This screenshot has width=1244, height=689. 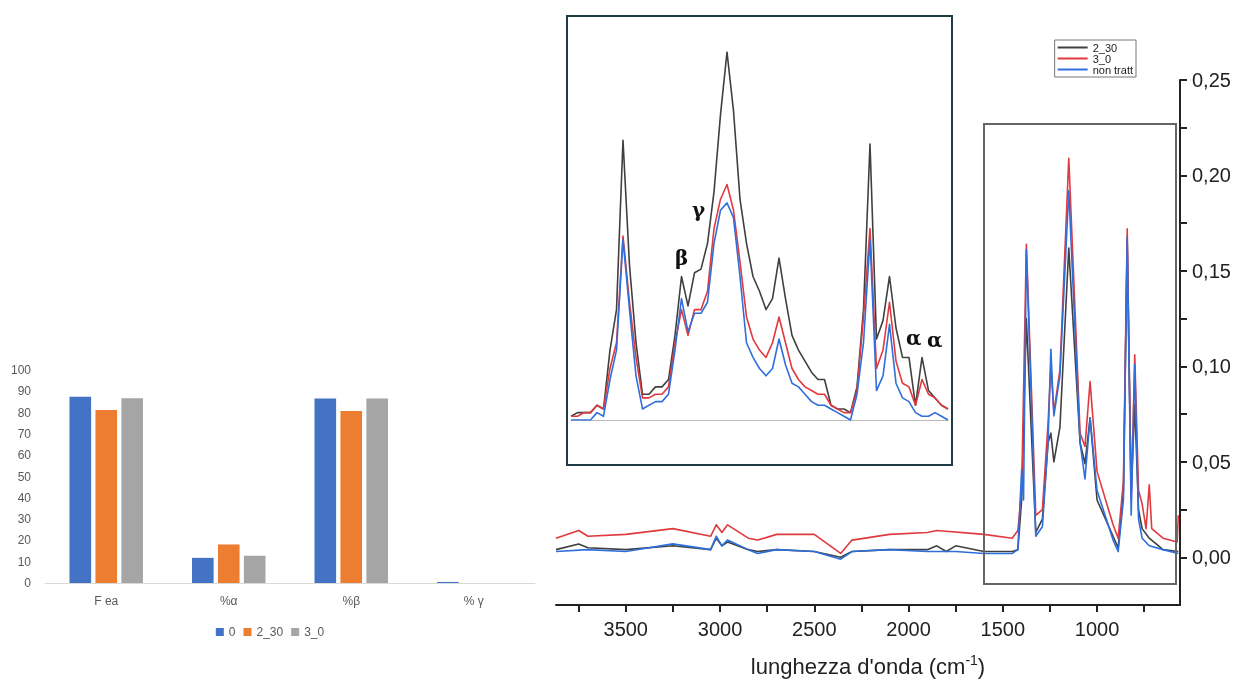 What do you see at coordinates (1003, 629) in the screenshot?
I see `x-tick-label: 1500` at bounding box center [1003, 629].